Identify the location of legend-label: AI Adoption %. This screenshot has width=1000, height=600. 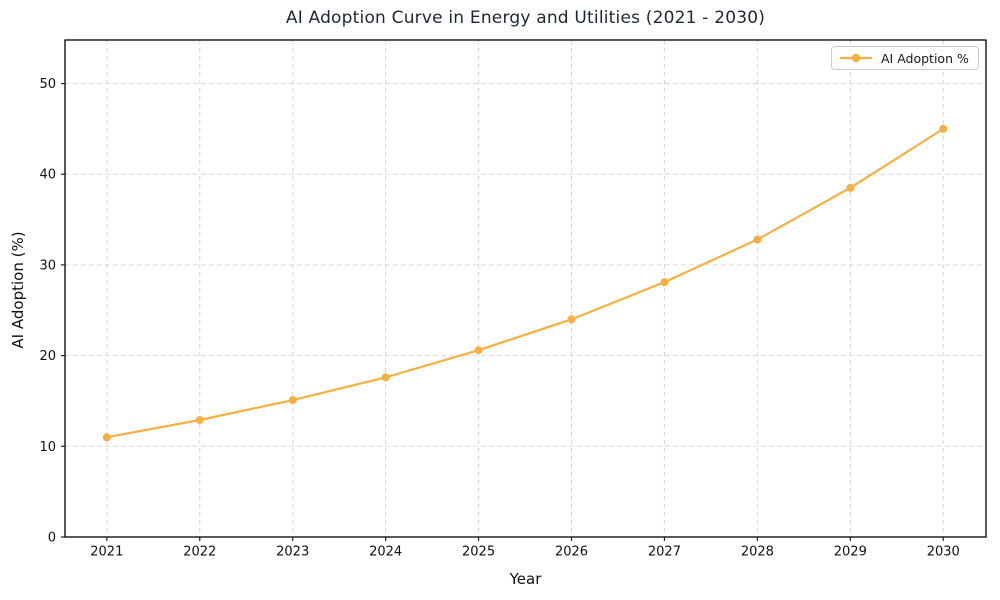
(925, 58).